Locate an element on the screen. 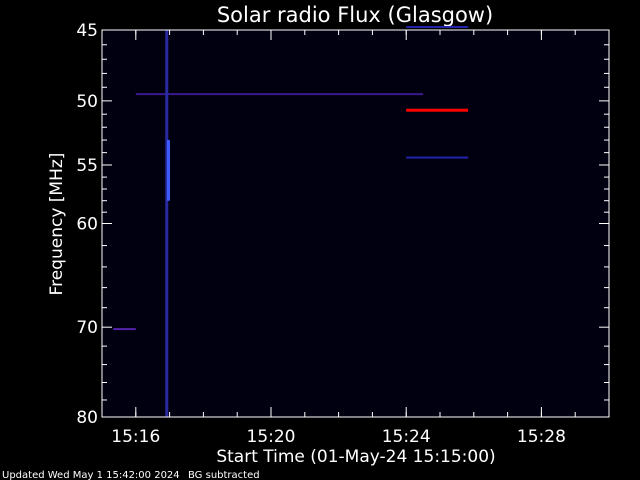  y-tick-label: 60 is located at coordinates (87, 225).